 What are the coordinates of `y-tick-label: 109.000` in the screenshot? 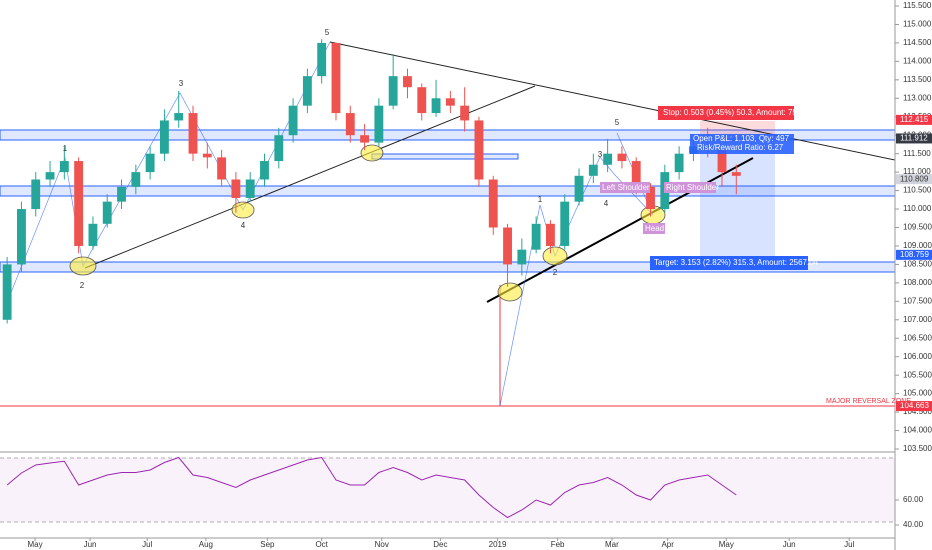 It's located at (917, 245).